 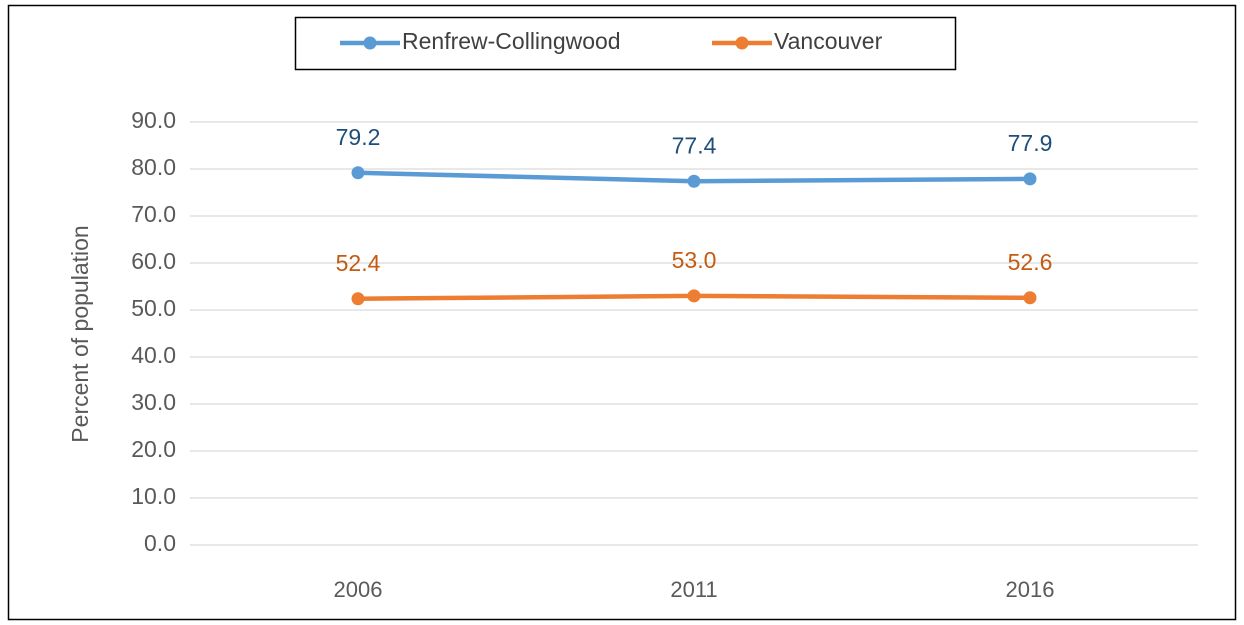 What do you see at coordinates (153, 402) in the screenshot?
I see `y-tick-label: 30.0` at bounding box center [153, 402].